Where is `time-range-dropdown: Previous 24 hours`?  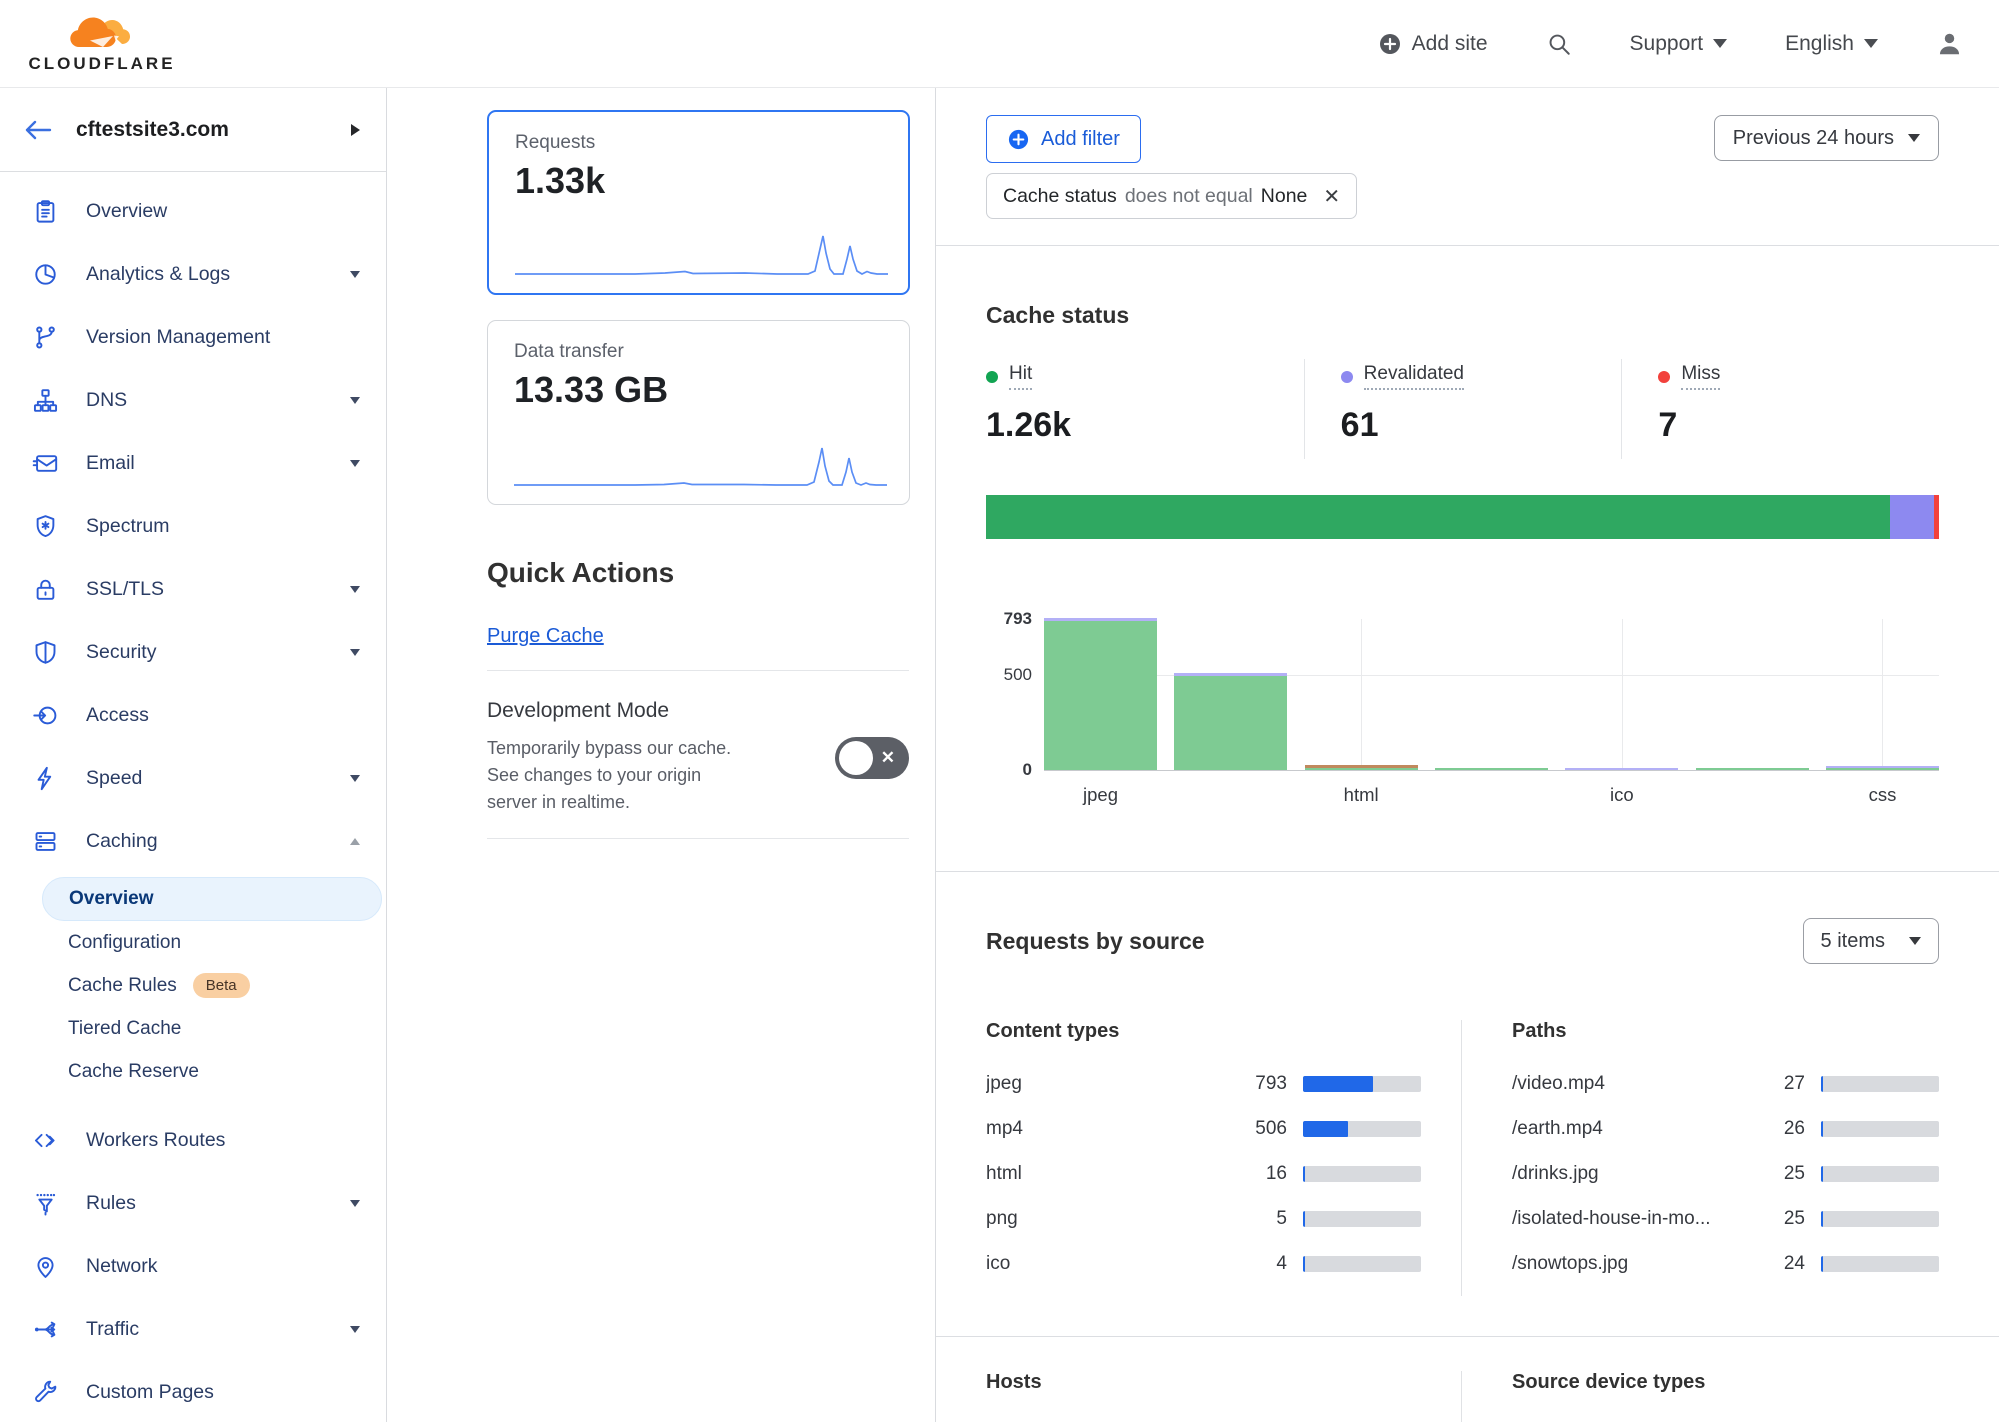
time-range-dropdown: Previous 24 hours is located at coordinates (1826, 138).